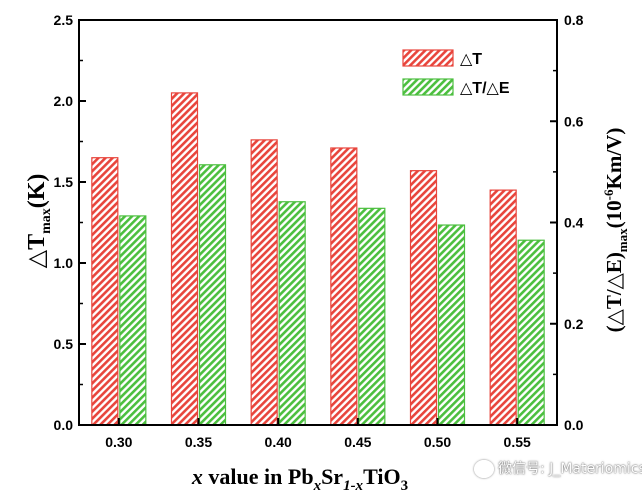 The image size is (642, 500). I want to click on y-right-tick-label: 0.6, so click(574, 121).